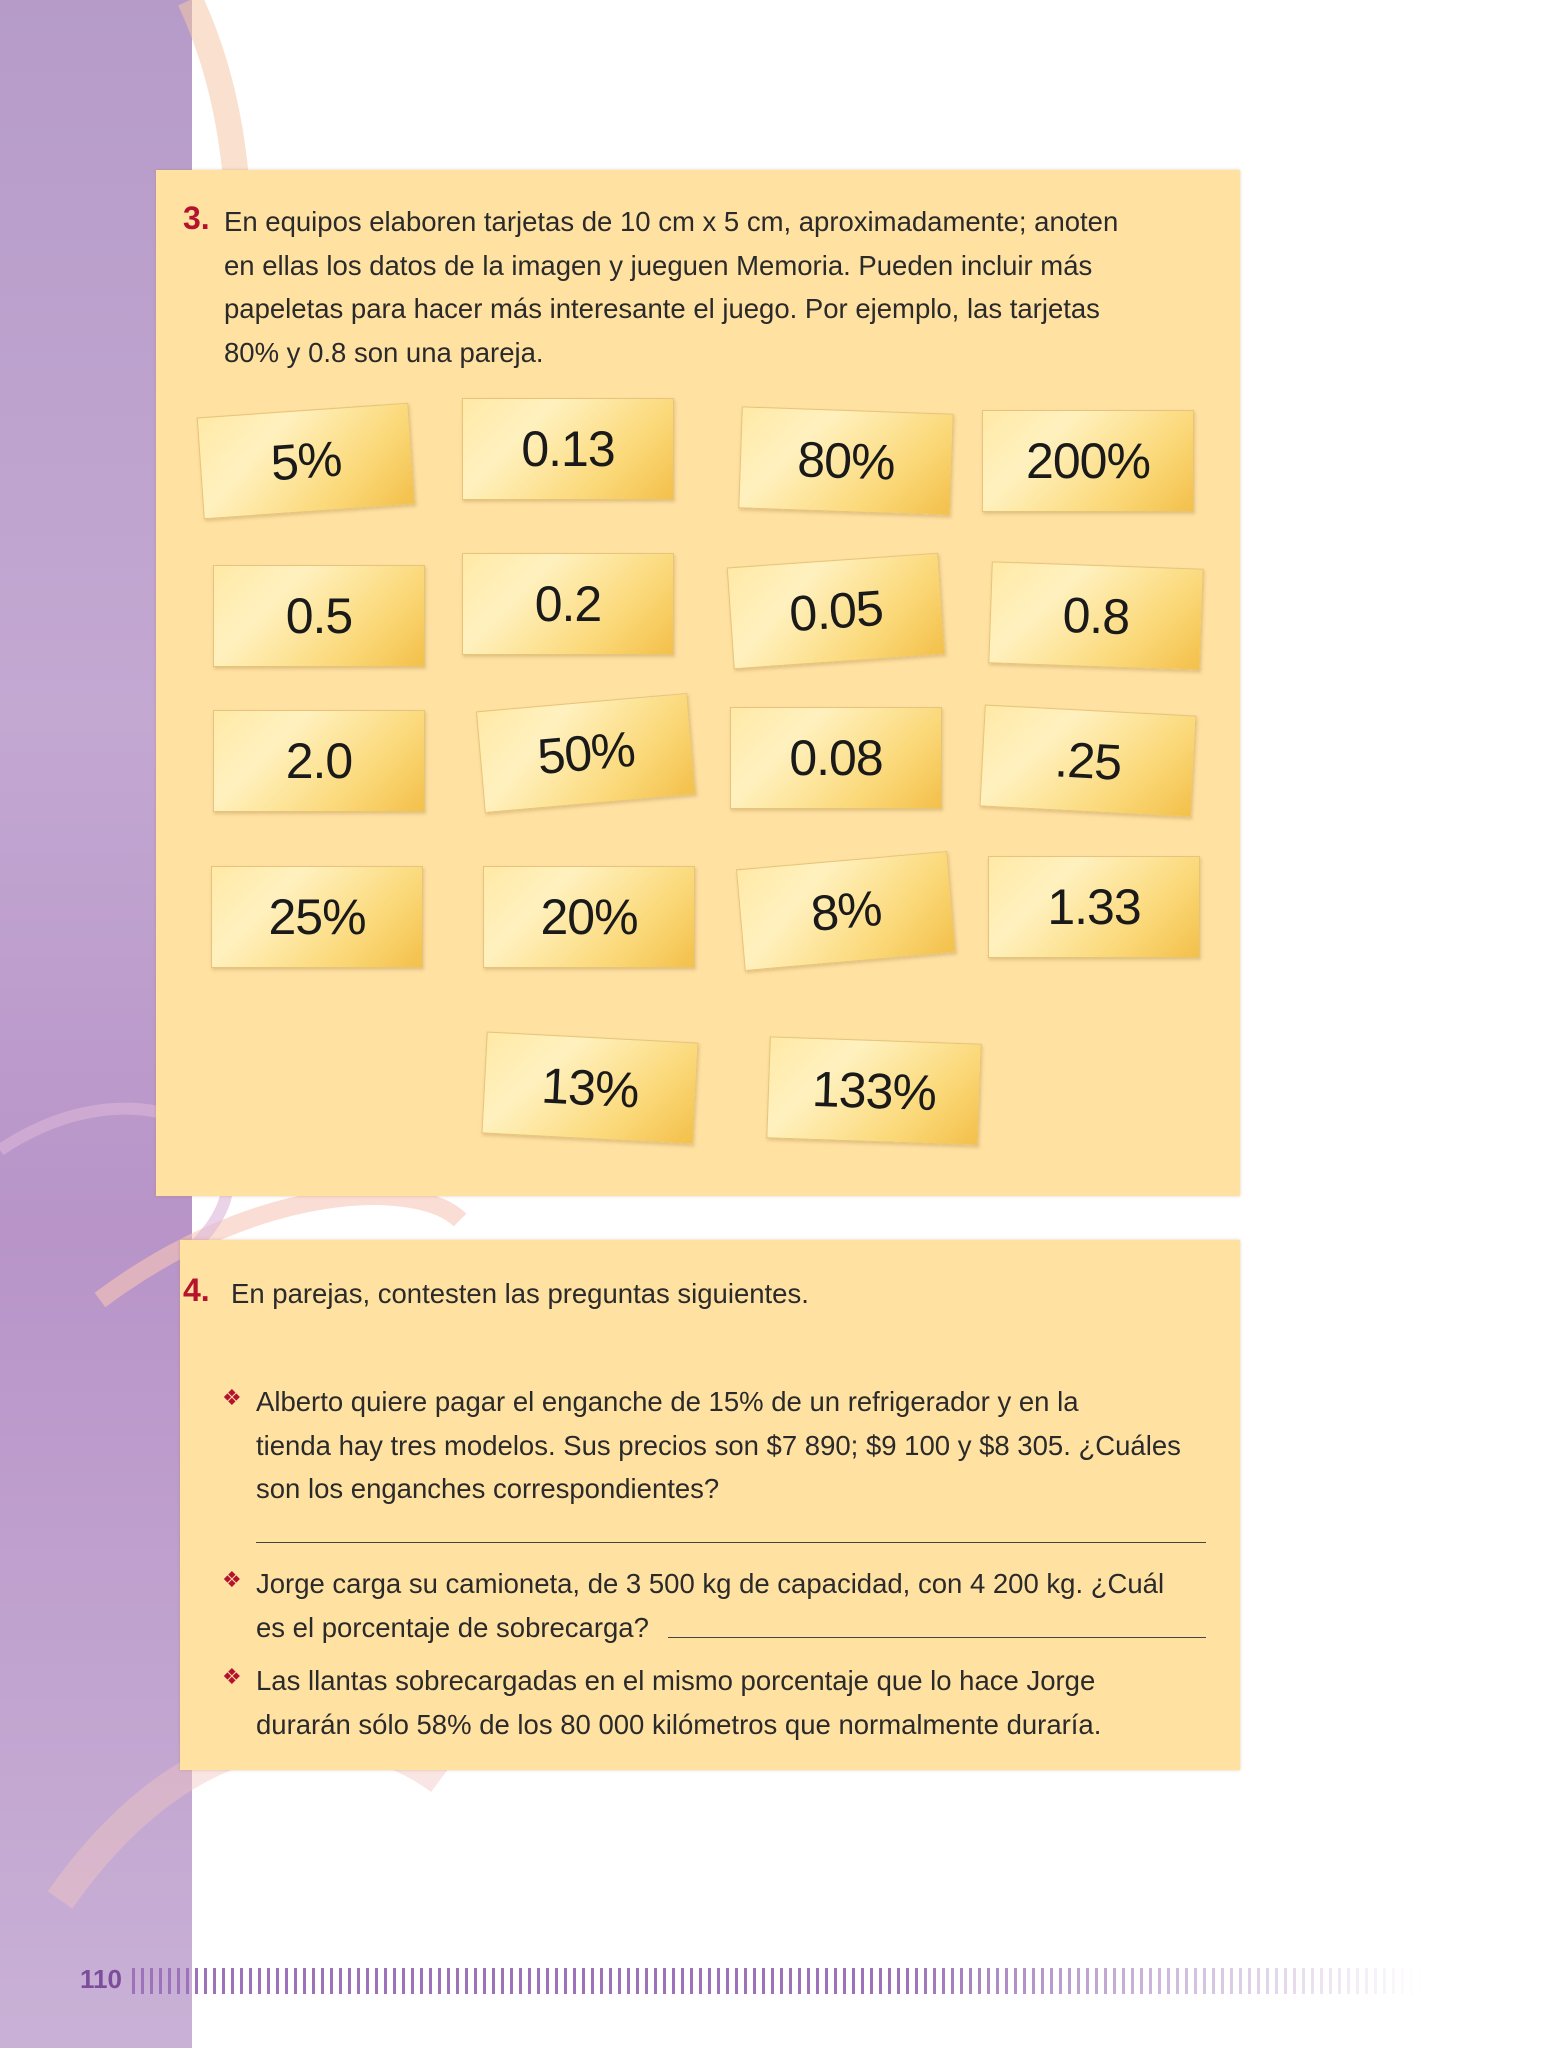 Image resolution: width=1556 pixels, height=2048 pixels. Describe the element at coordinates (836, 611) in the screenshot. I see `memory-card: 0.05` at that location.